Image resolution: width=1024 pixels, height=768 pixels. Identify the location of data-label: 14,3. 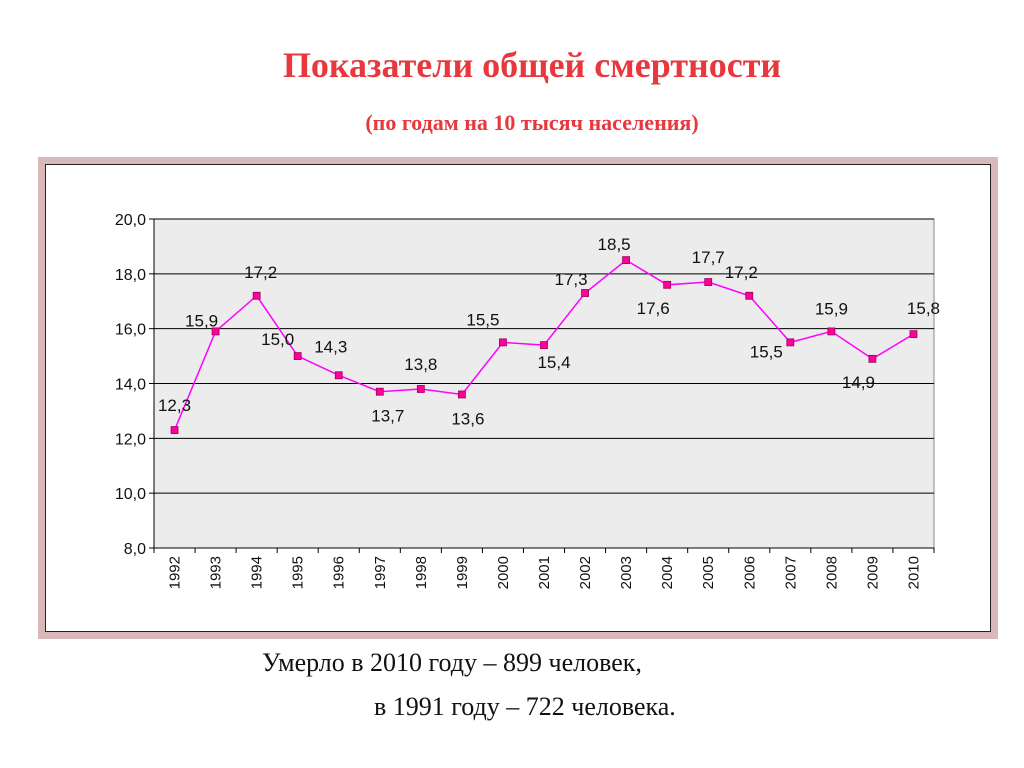
(330, 346).